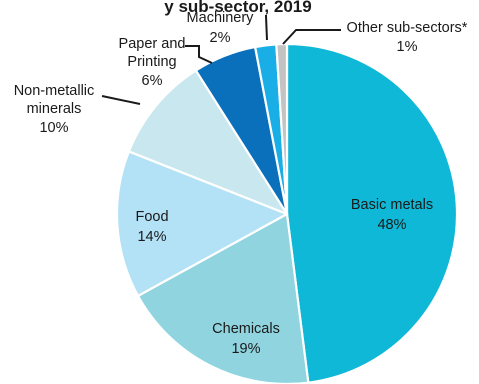 The height and width of the screenshot is (384, 479). What do you see at coordinates (199, 54) in the screenshot?
I see `leader-line-paper-and-printing` at bounding box center [199, 54].